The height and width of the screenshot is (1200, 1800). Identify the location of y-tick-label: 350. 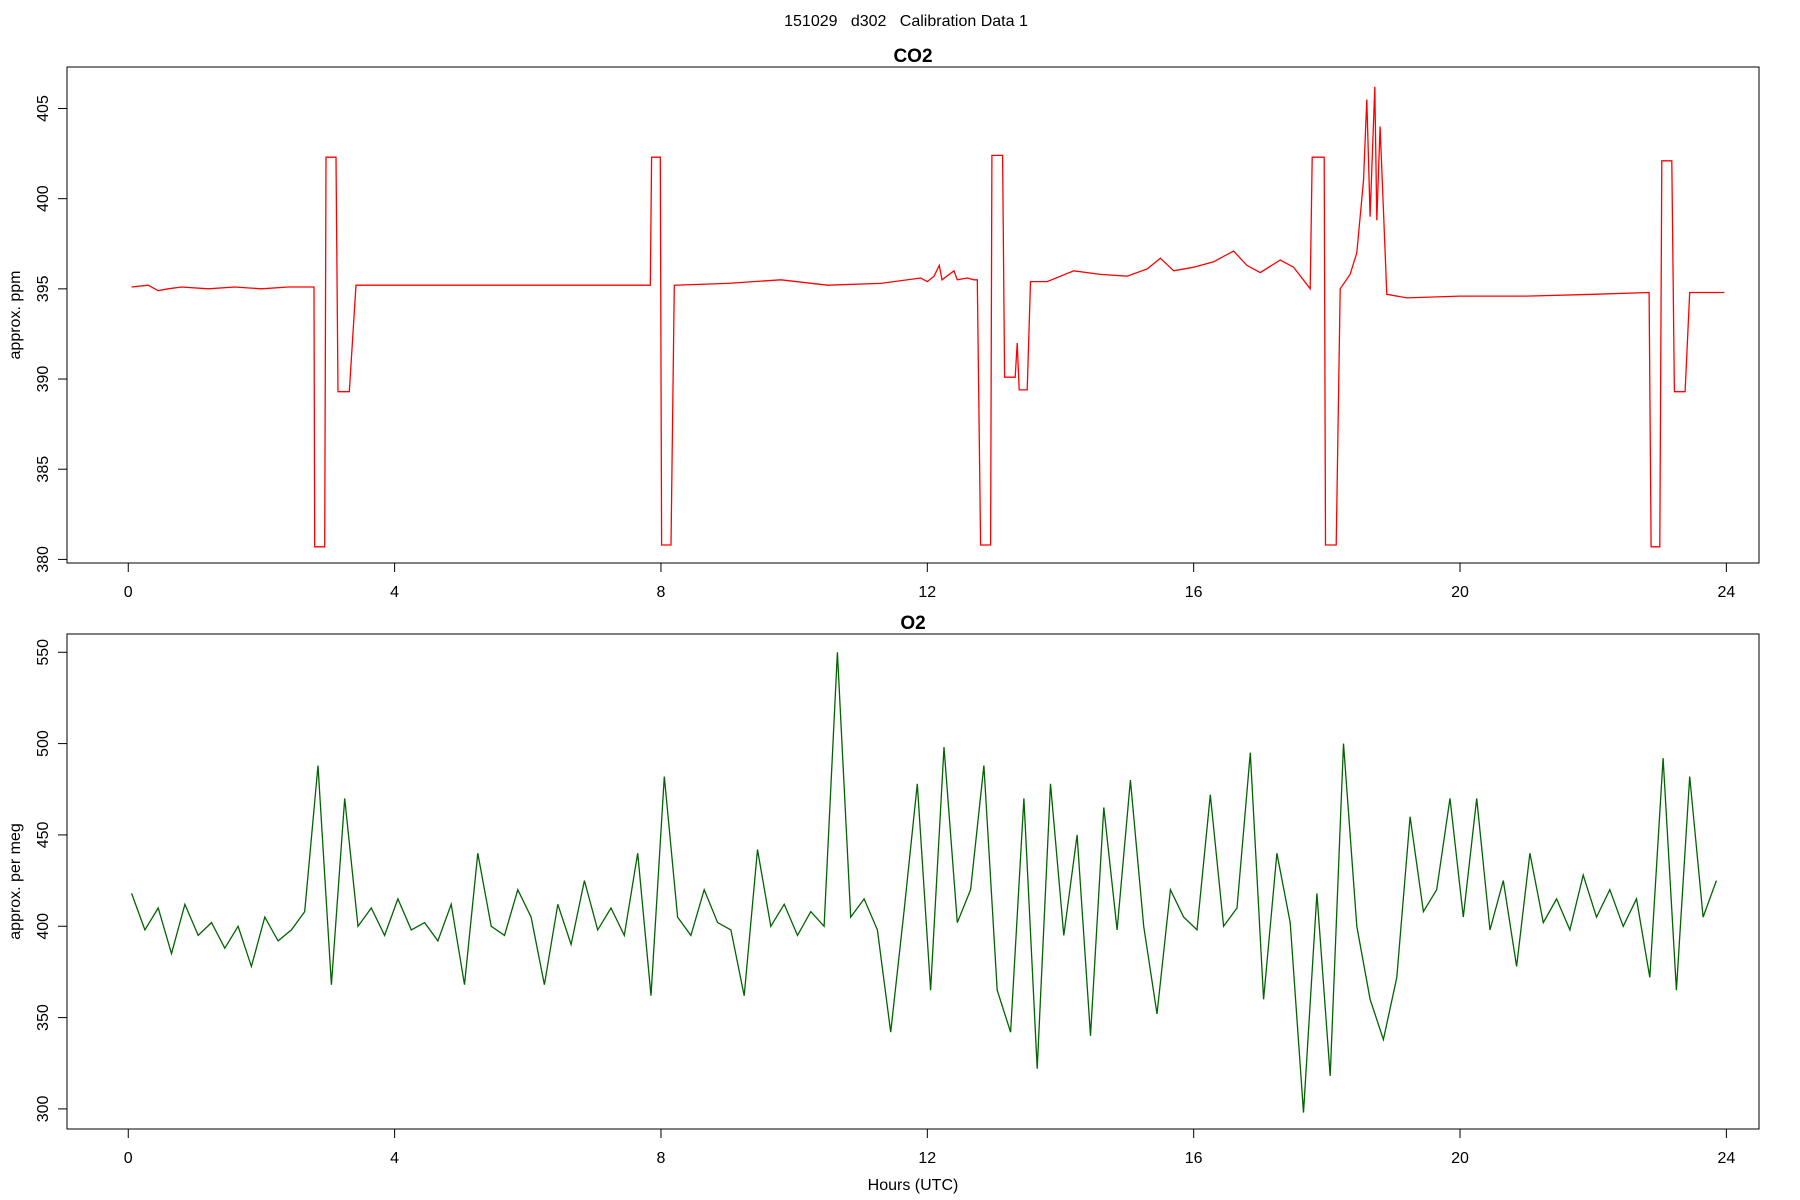
(43, 1017).